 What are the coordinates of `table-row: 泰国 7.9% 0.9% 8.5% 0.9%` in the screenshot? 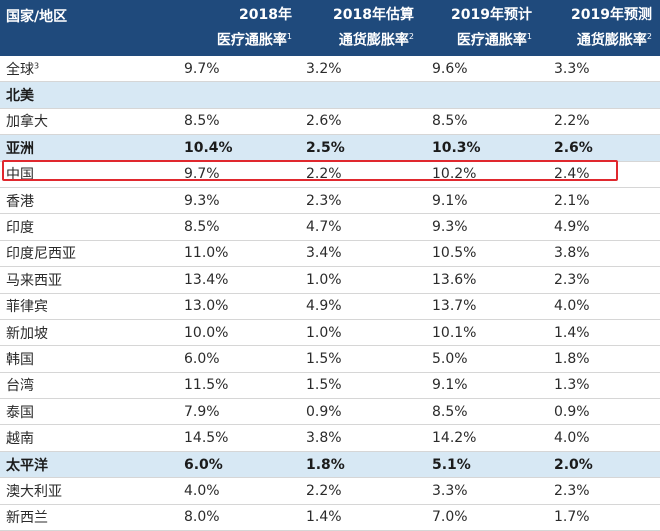 It's located at (330, 412).